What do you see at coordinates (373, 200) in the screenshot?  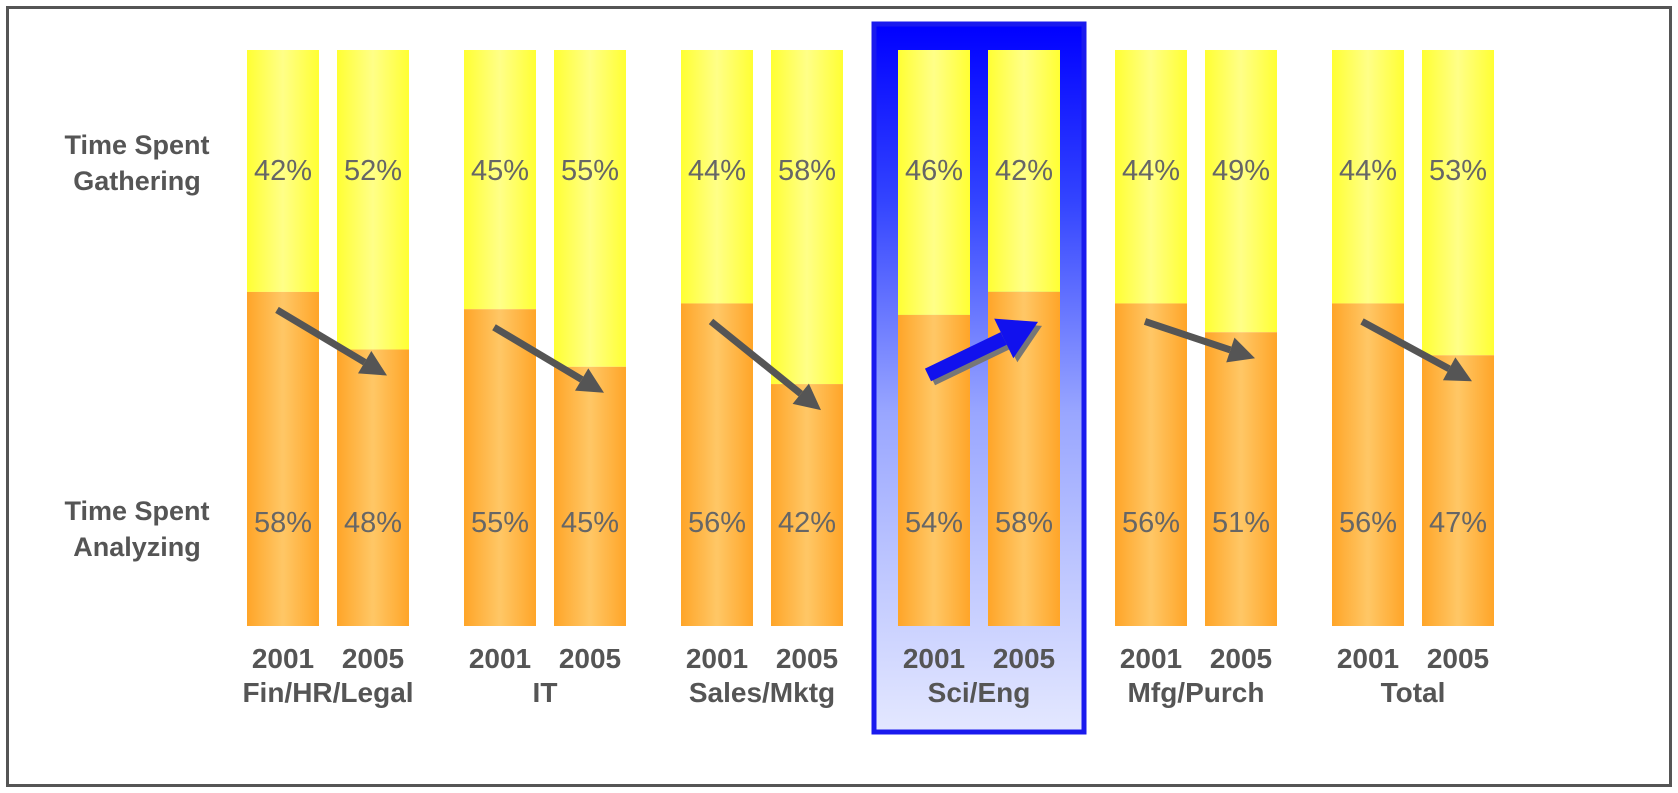 I see `bar-gathering-fin-hr-legal-2005` at bounding box center [373, 200].